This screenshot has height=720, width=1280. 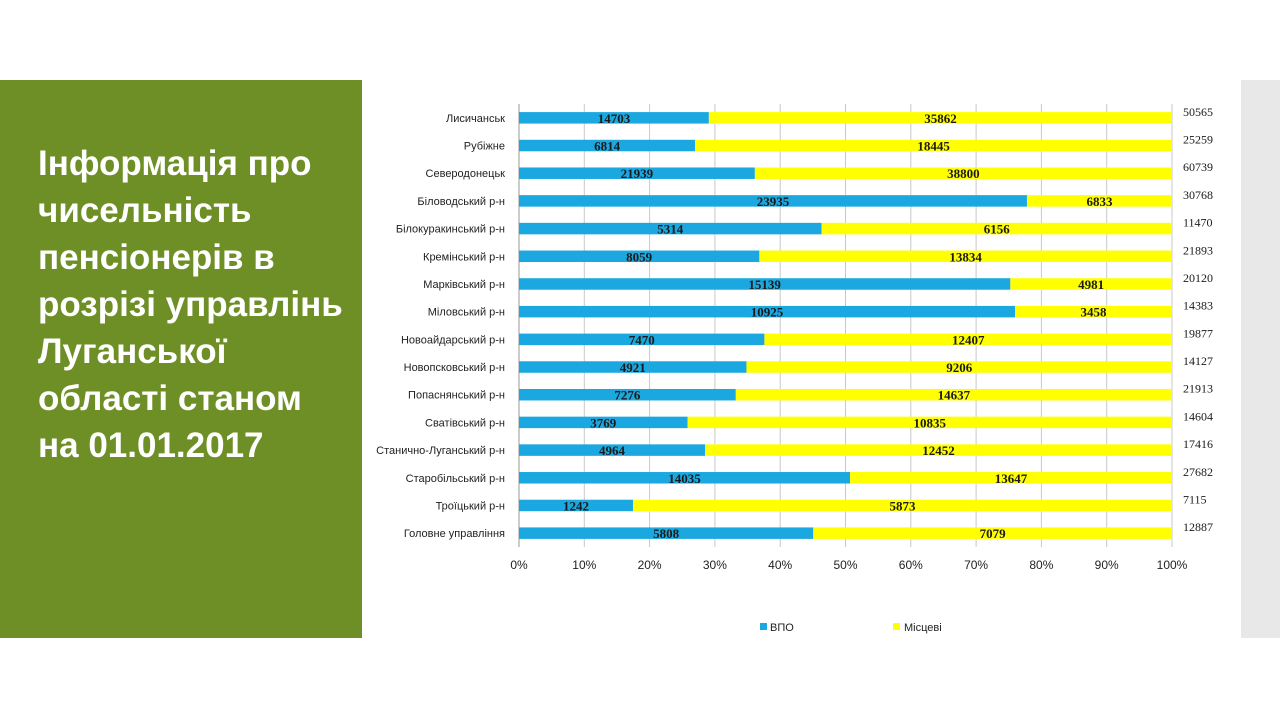 I want to click on x-tick-label: 30%, so click(x=715, y=565).